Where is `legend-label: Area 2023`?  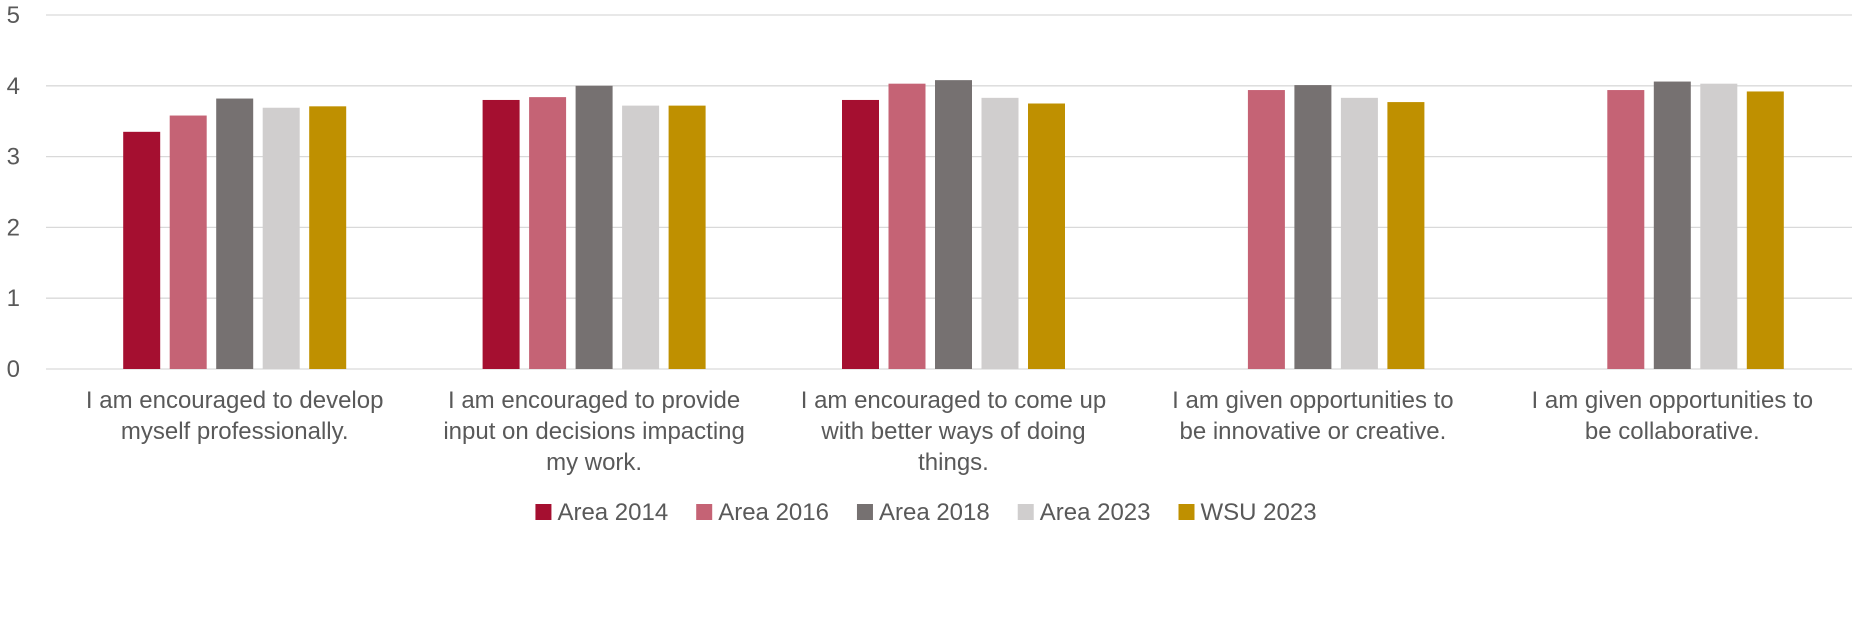 legend-label: Area 2023 is located at coordinates (1095, 512).